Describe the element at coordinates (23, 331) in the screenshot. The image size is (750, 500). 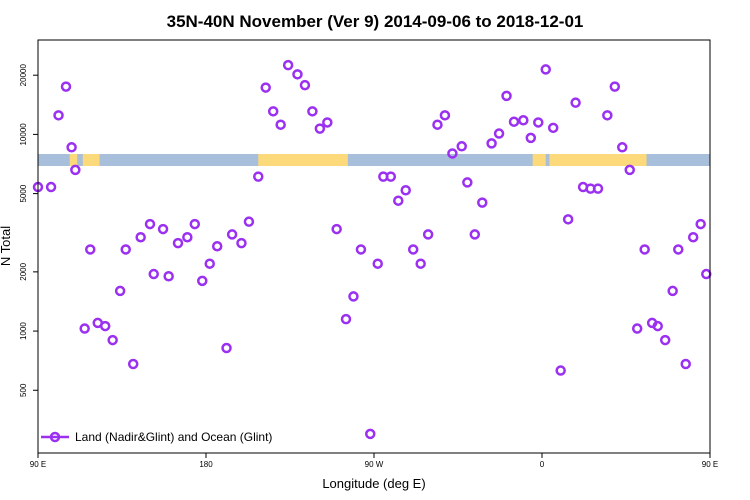
I see `y-tick-label: 1000` at that location.